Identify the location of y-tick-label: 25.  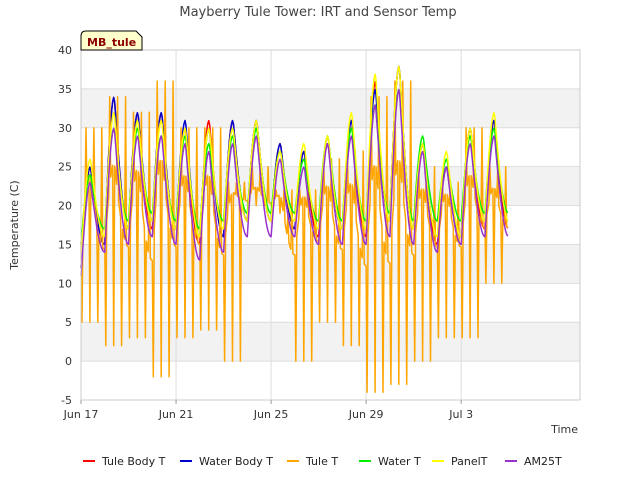
(65, 167).